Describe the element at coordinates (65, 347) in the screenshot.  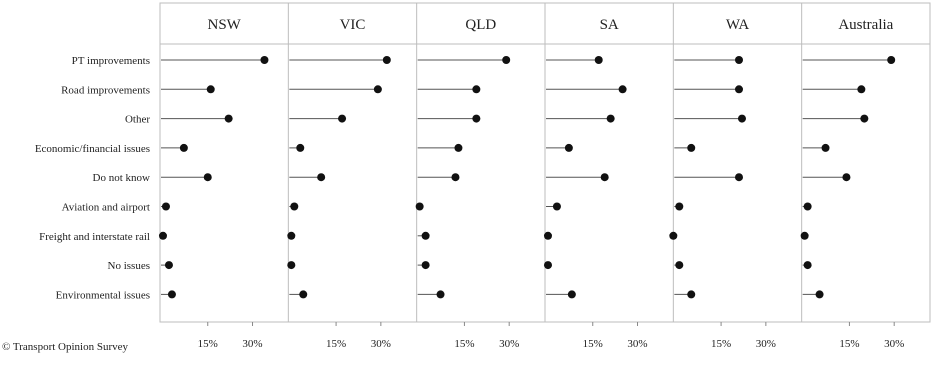
I see `source-note: © Transport Opinion Survey` at that location.